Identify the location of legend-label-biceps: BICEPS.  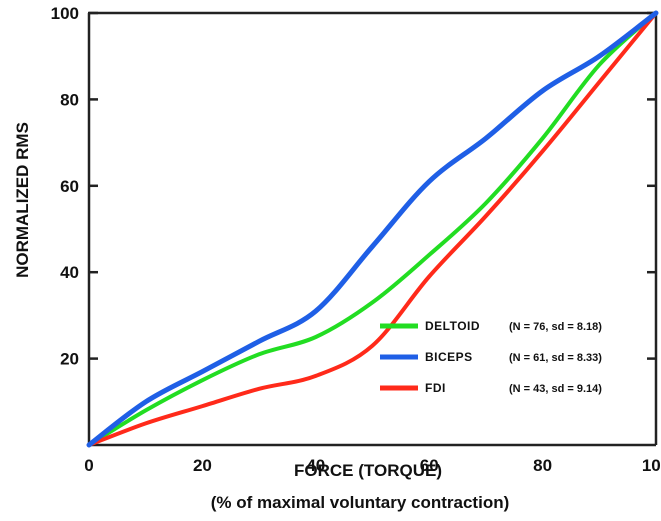
(449, 357).